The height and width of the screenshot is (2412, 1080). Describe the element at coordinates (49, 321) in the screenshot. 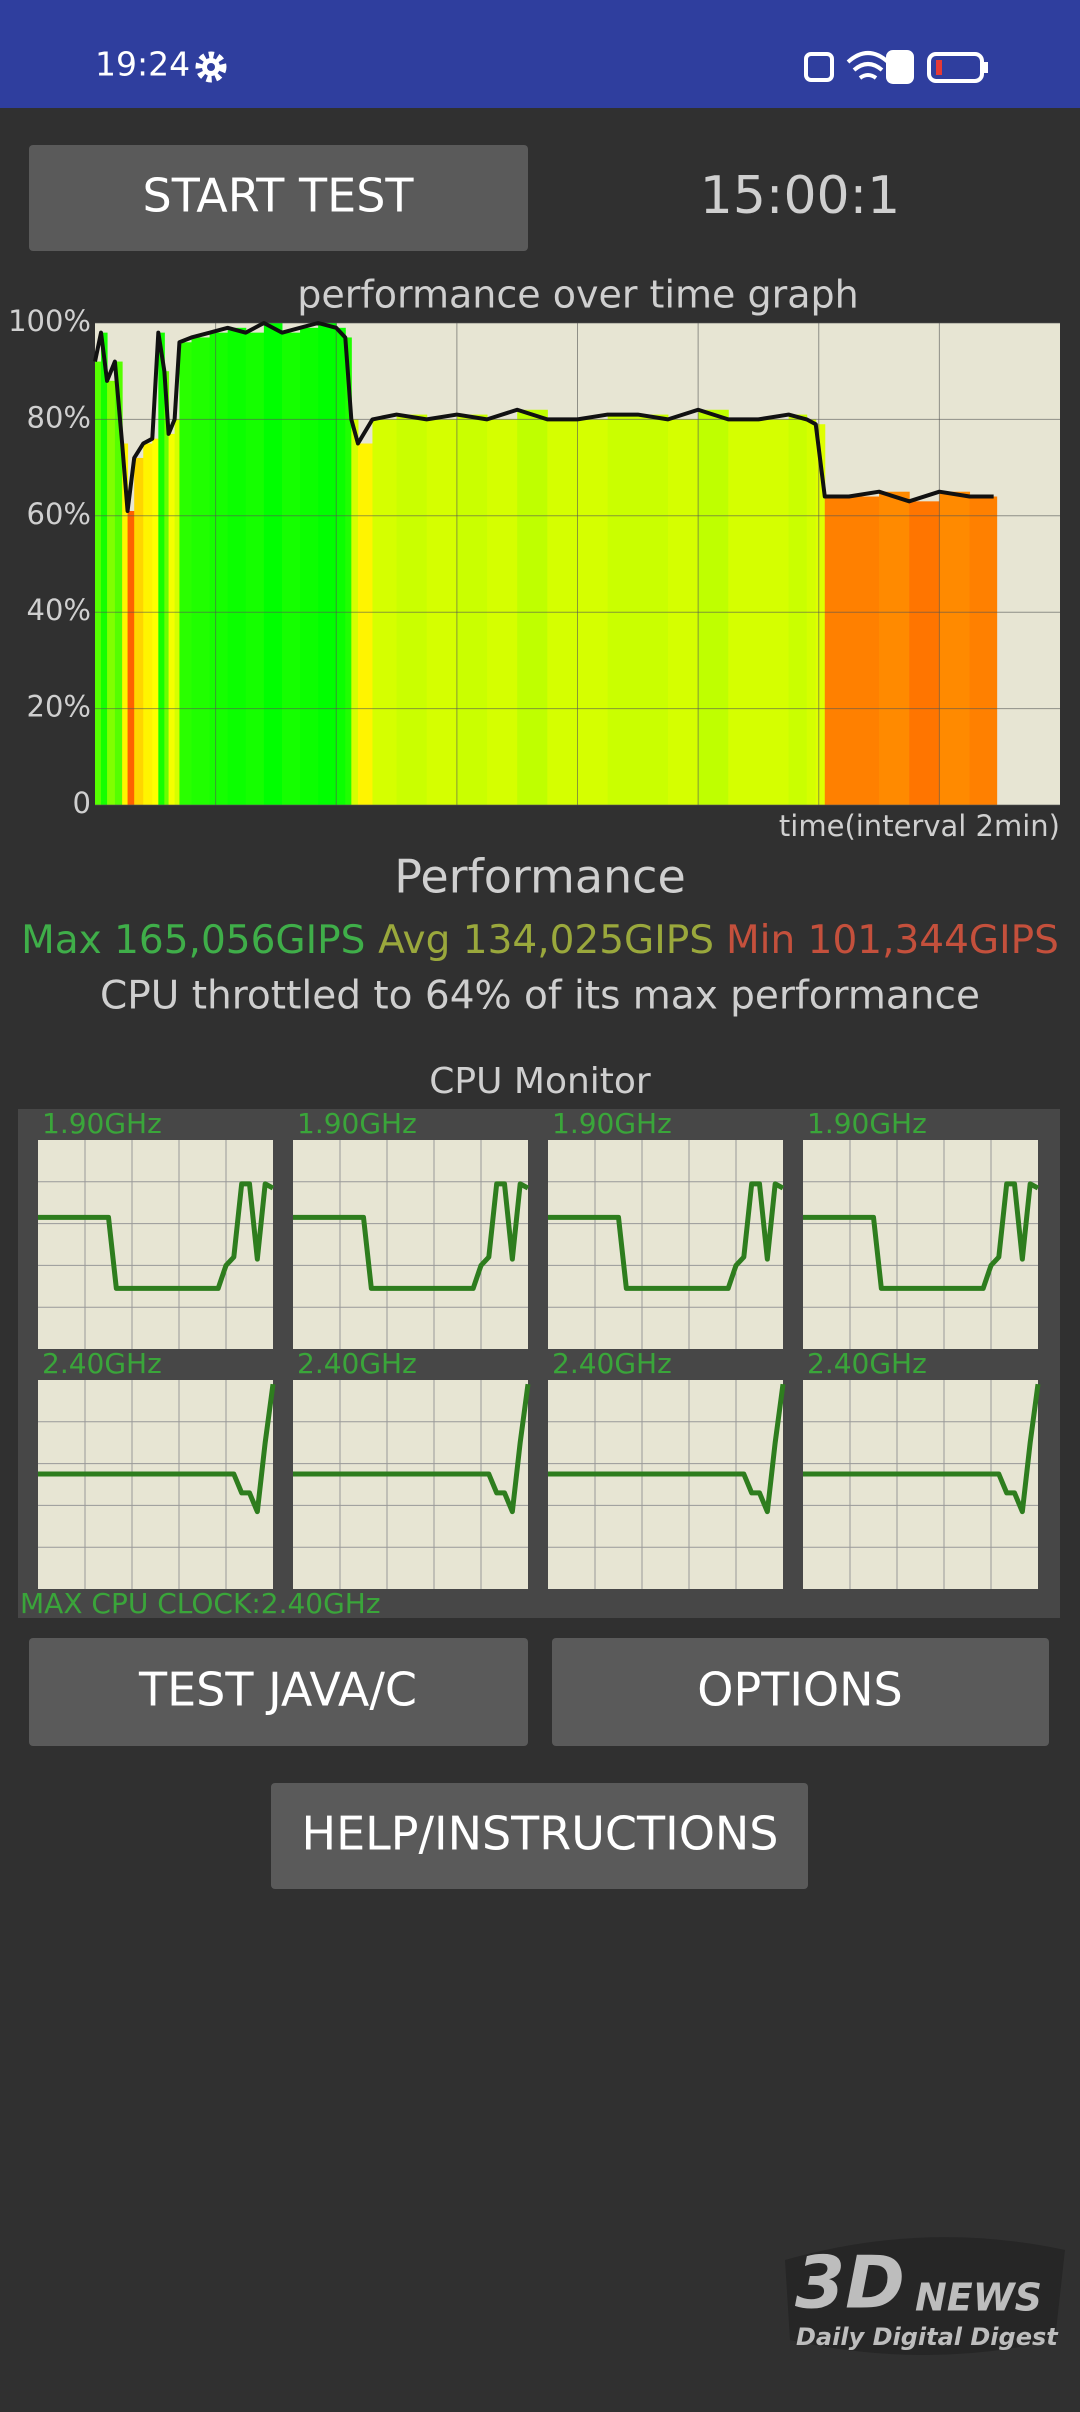

I see `y-tick-label: 100%` at that location.